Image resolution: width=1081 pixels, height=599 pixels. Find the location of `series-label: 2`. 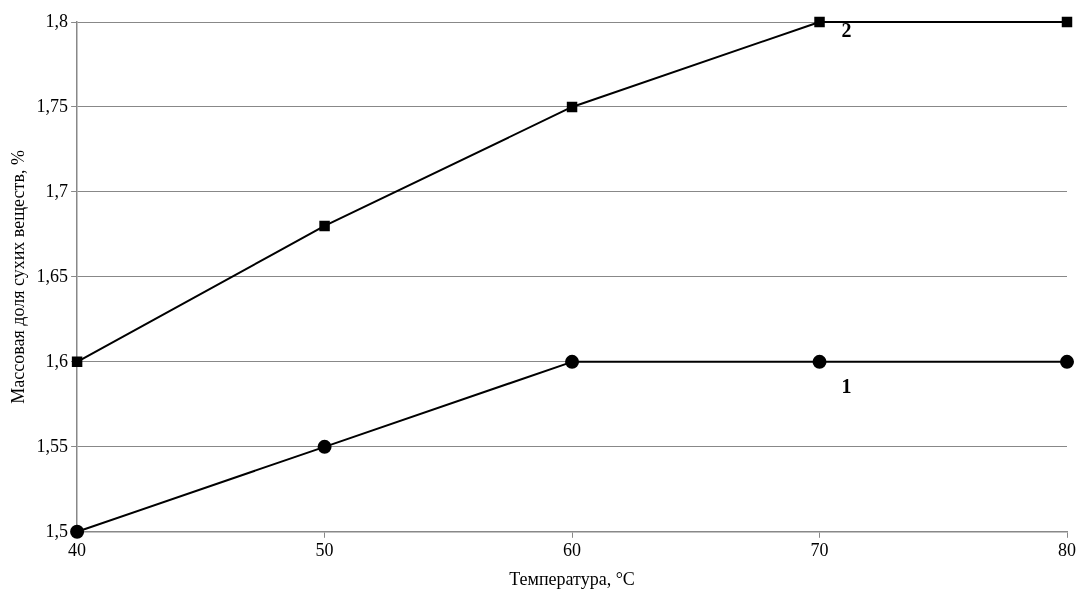

series-label: 2 is located at coordinates (846, 30).